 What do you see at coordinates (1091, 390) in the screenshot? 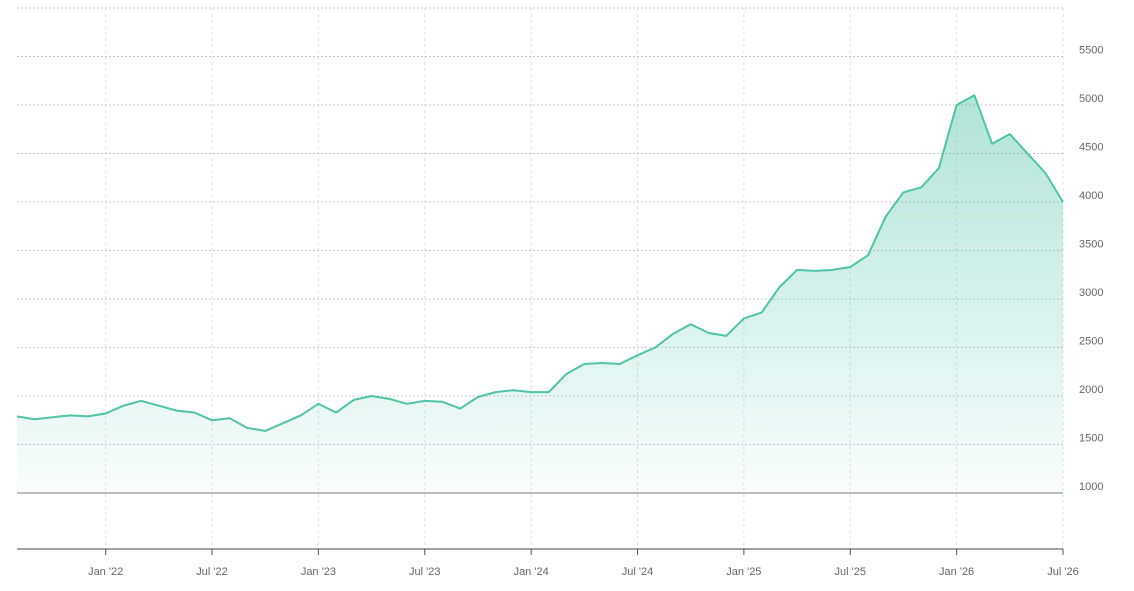
I see `y-tick-label: 2000` at bounding box center [1091, 390].